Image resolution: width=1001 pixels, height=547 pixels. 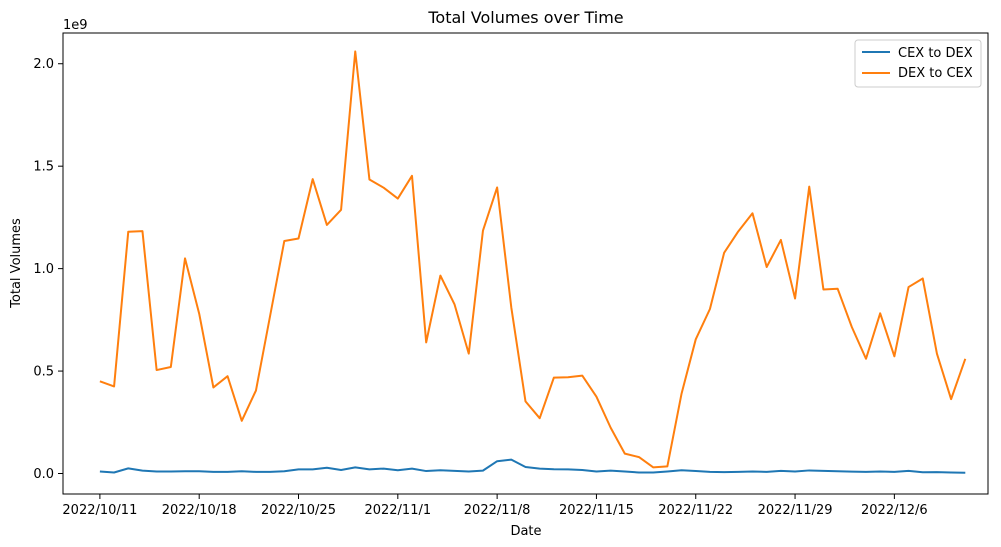 What do you see at coordinates (397, 510) in the screenshot?
I see `x-tick-label: 2022/11/1` at bounding box center [397, 510].